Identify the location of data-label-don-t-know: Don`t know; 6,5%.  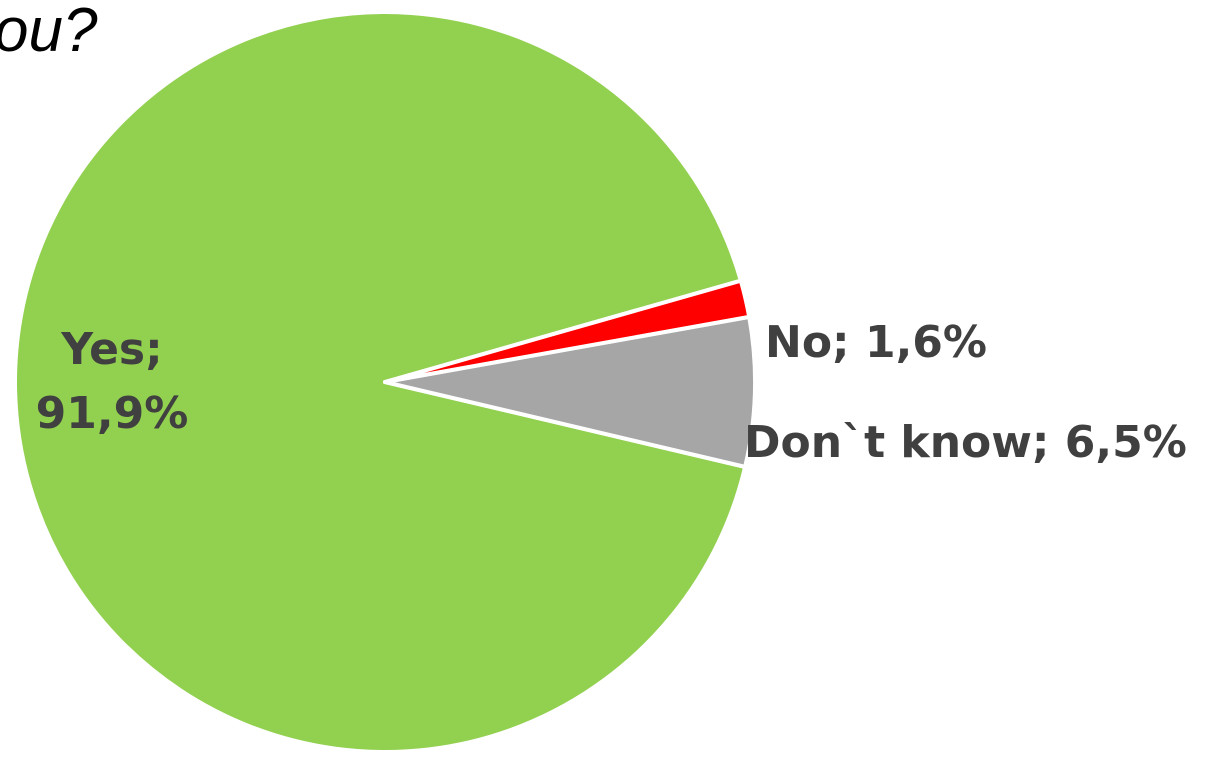
(965, 442).